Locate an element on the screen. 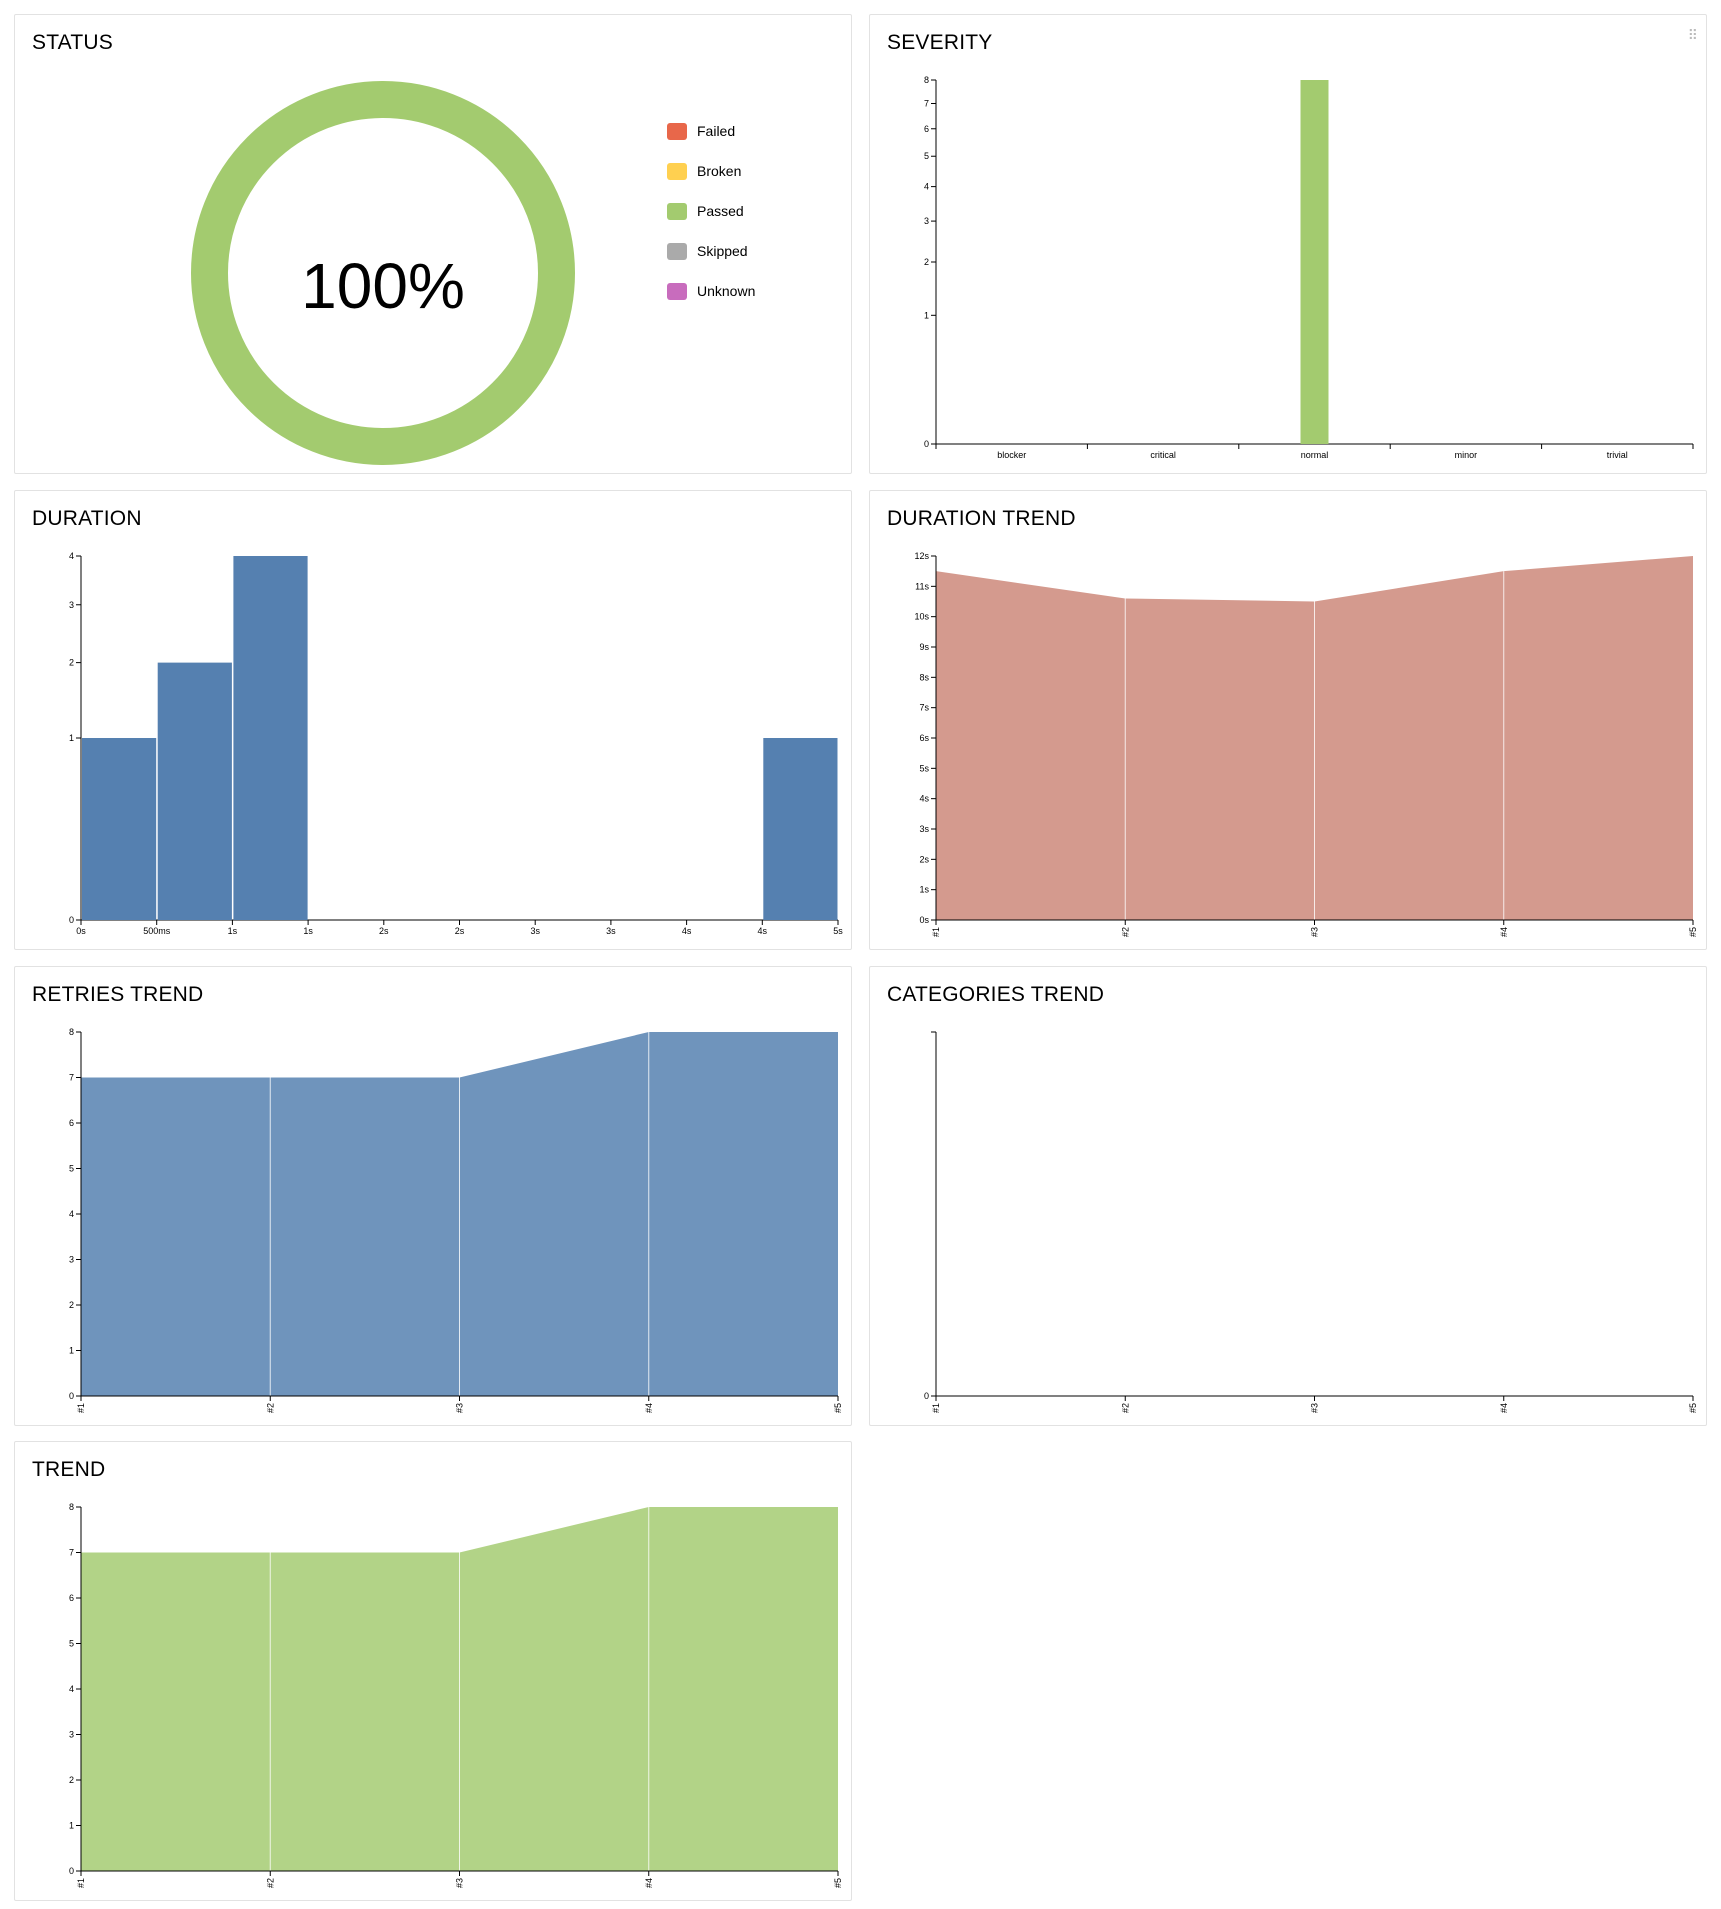 The width and height of the screenshot is (1721, 1909). legend-label-skipped: Skipped is located at coordinates (722, 251).